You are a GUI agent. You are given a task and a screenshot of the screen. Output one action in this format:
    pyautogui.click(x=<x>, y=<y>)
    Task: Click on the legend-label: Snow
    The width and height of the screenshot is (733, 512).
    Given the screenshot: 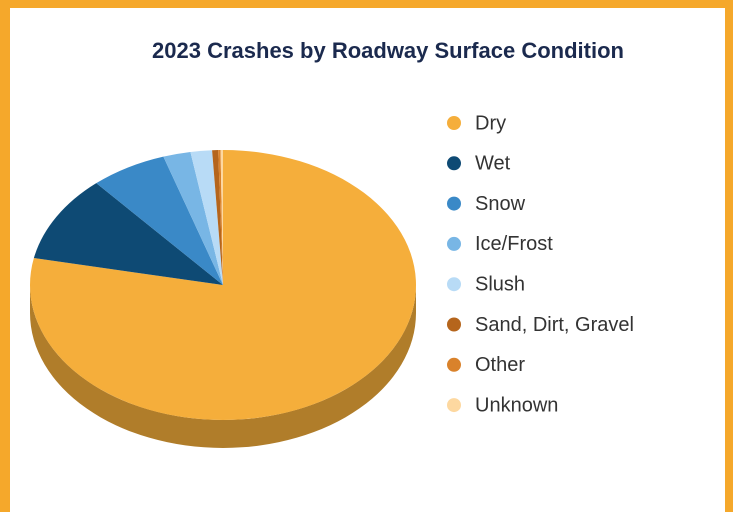 What is the action you would take?
    pyautogui.click(x=500, y=204)
    